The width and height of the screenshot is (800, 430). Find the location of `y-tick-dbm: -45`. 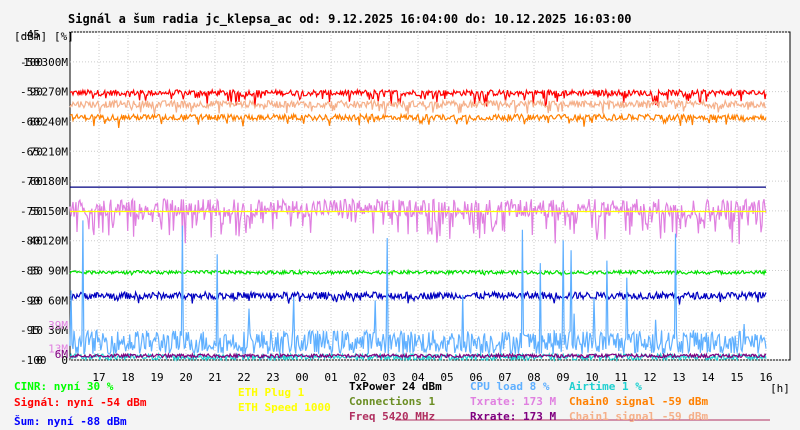

y-tick-dbm: -45 is located at coordinates (30, 34).